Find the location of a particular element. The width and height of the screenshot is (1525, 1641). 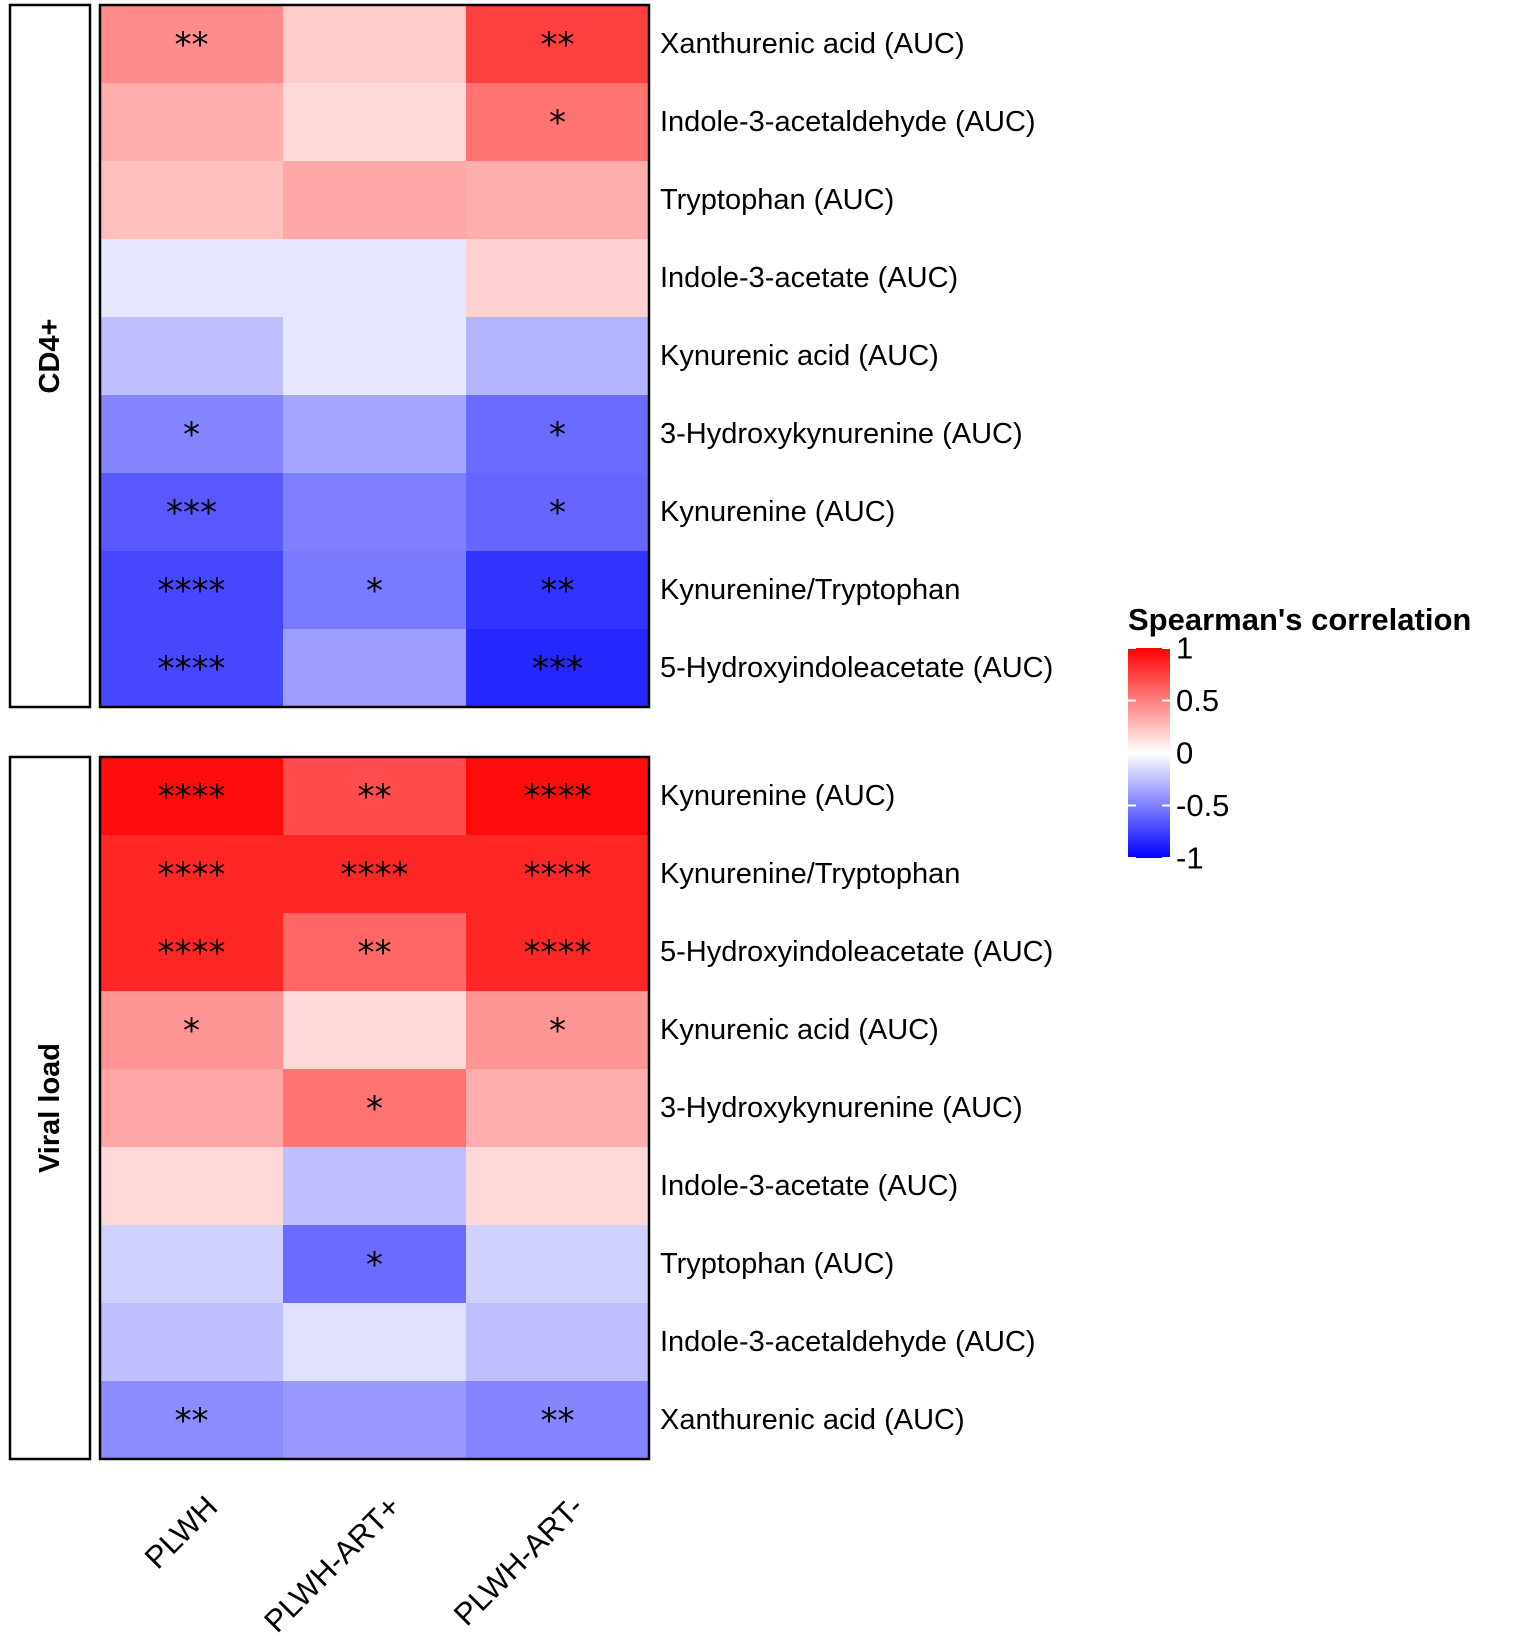

row-label: Kynurenine (AUC) is located at coordinates (777, 796).